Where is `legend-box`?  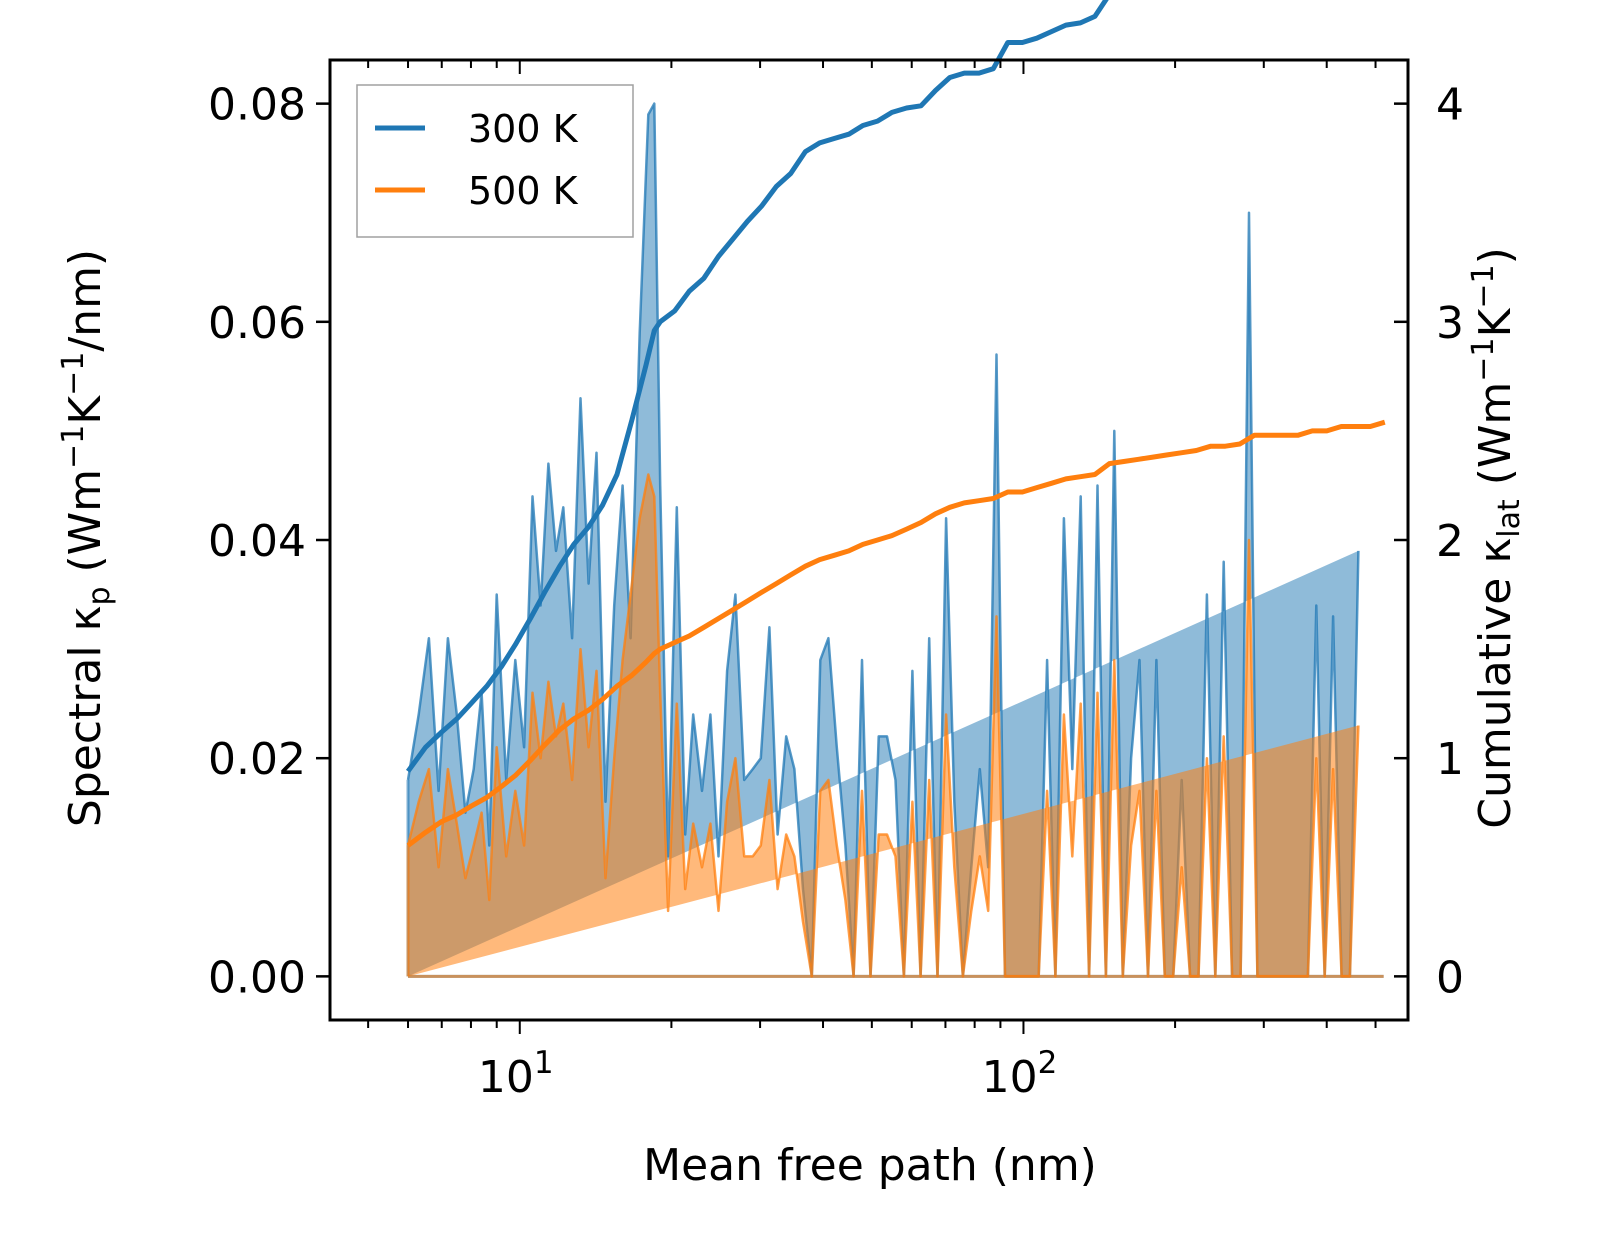
legend-box is located at coordinates (495, 161).